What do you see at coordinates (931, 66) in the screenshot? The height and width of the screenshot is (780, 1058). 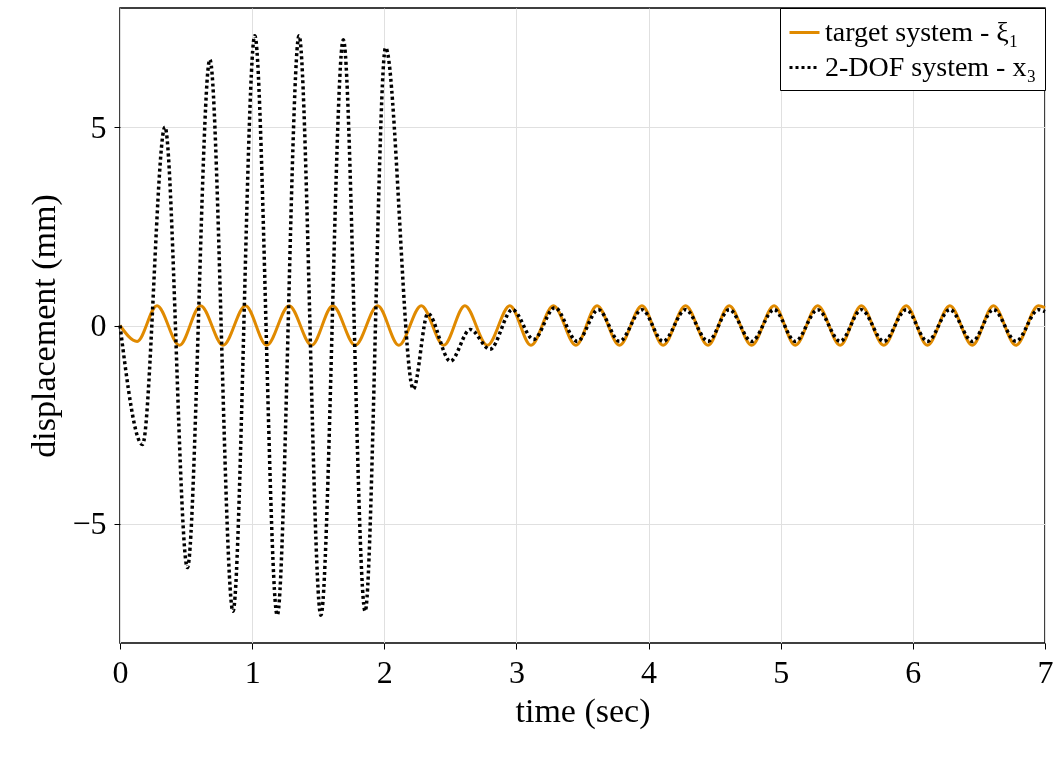 I see `legend-label: 2-DOF system - x₃` at bounding box center [931, 66].